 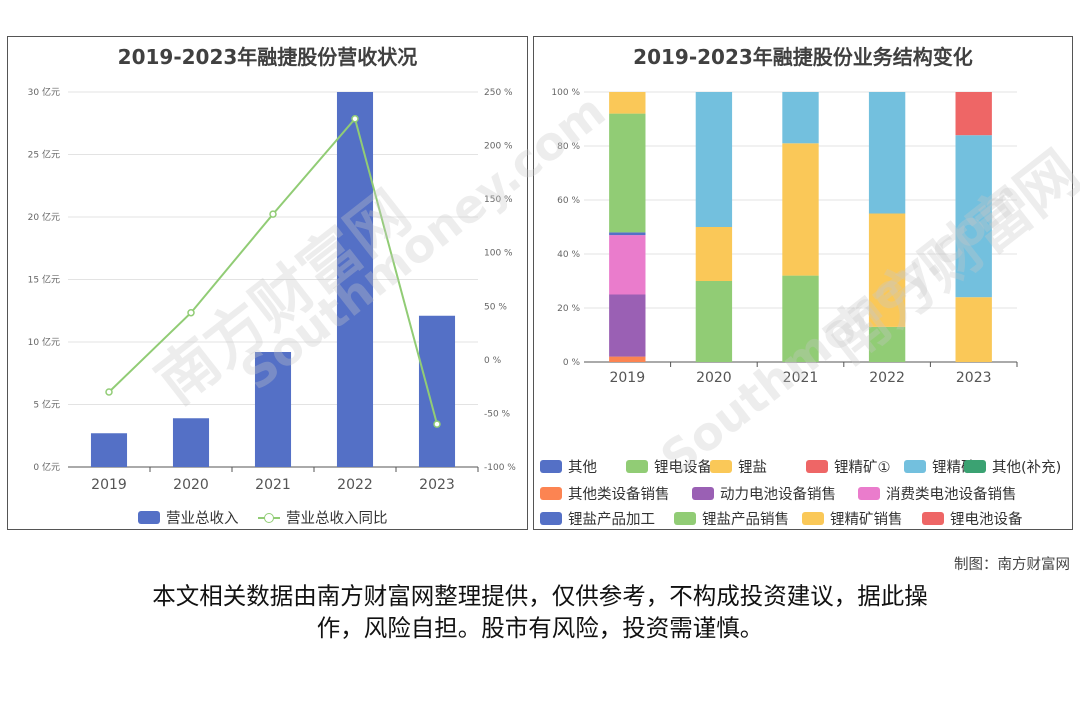 What do you see at coordinates (493, 361) in the screenshot?
I see `y2-axis-tick-label: 0 %` at bounding box center [493, 361].